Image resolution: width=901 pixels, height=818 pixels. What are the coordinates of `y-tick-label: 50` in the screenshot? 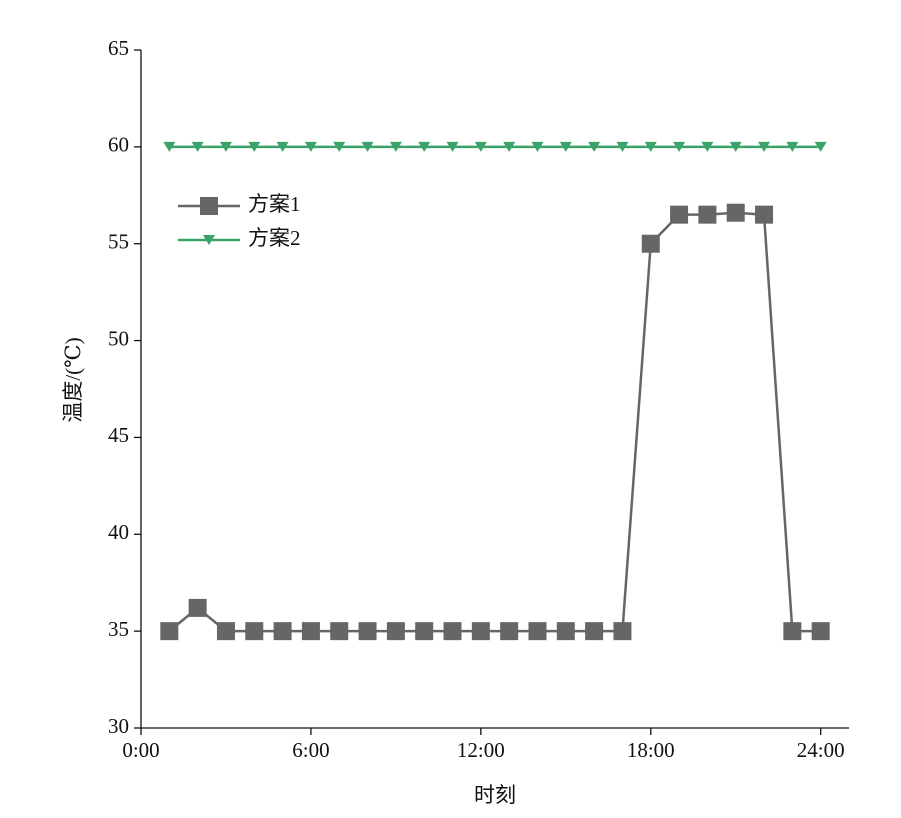 It's located at (118, 338).